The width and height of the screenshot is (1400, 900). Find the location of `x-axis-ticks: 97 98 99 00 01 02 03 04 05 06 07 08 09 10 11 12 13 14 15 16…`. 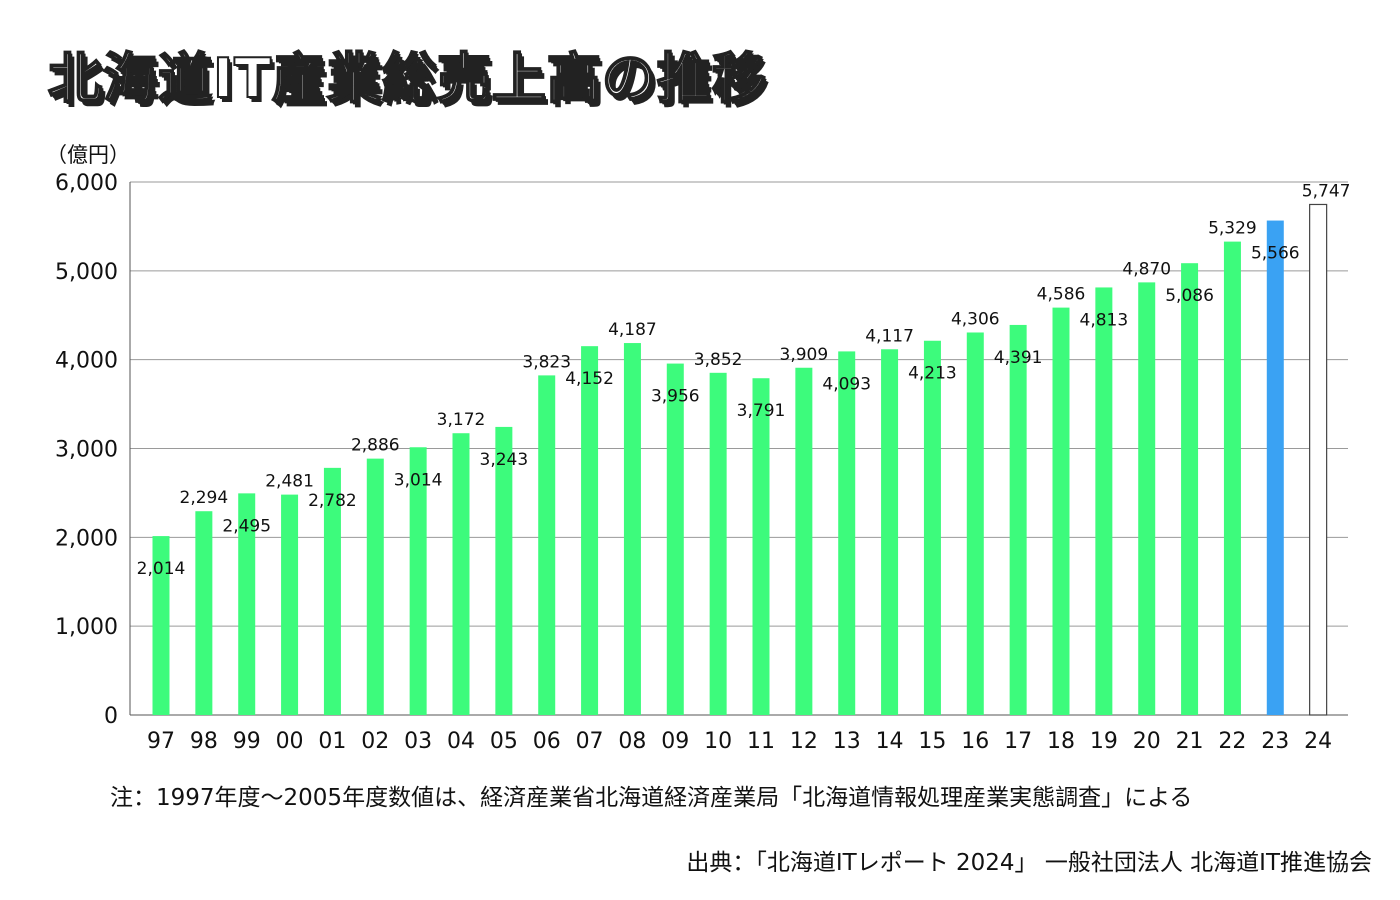

x-axis-ticks: 97 98 99 00 01 02 03 04 05 06 07 08 09 10 11 12 13 14 15 16… is located at coordinates (739, 741).